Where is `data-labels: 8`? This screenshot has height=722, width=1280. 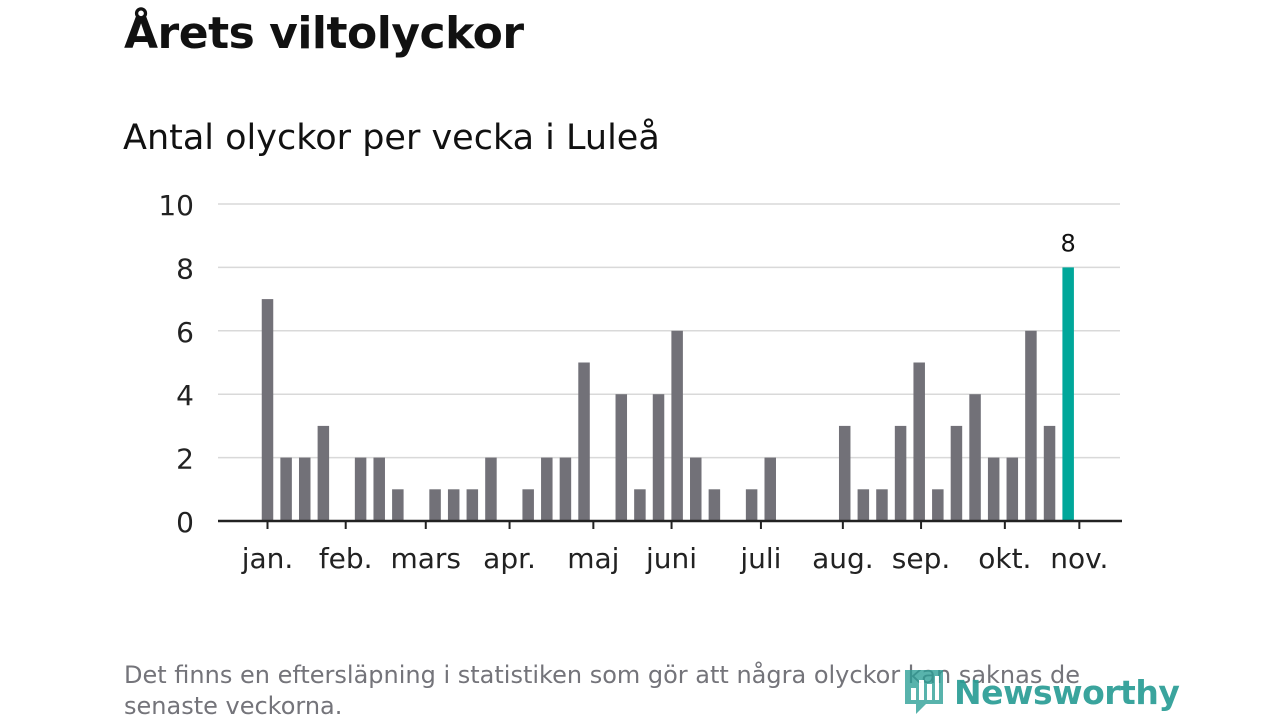
data-labels: 8 is located at coordinates (1068, 243).